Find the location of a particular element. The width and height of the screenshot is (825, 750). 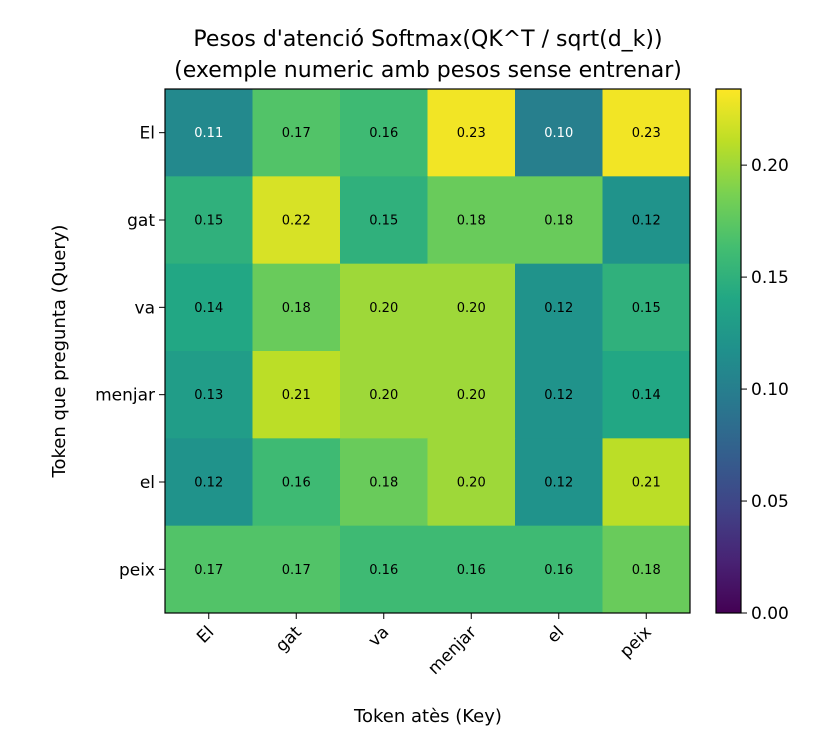

colorbar-tick-label: 0.05 is located at coordinates (770, 502).